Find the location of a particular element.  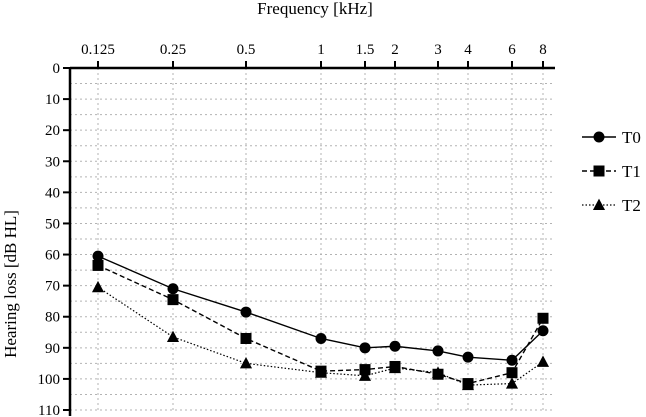

y-tick-label-4: 40 is located at coordinates (52, 193).